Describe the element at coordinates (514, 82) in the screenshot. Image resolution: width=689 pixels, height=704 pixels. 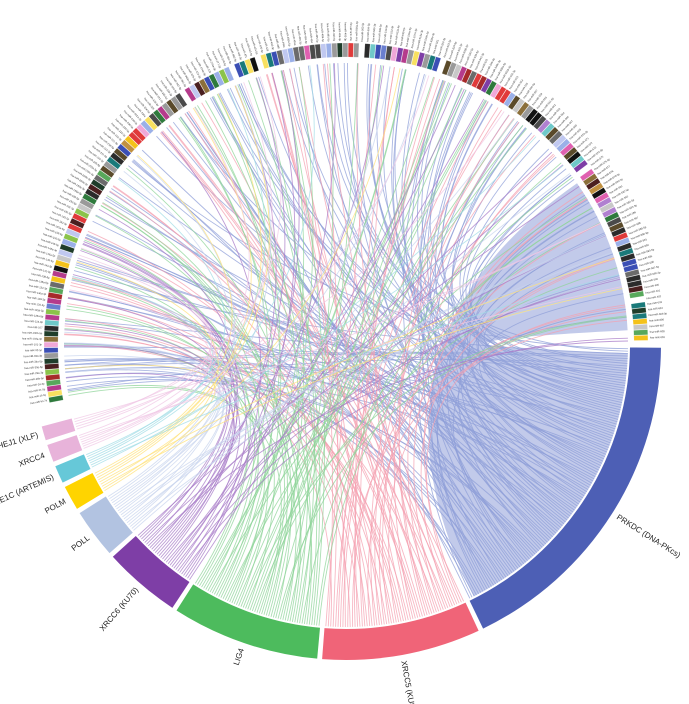
I see `mirna-label: hsa-miR-553` at that location.